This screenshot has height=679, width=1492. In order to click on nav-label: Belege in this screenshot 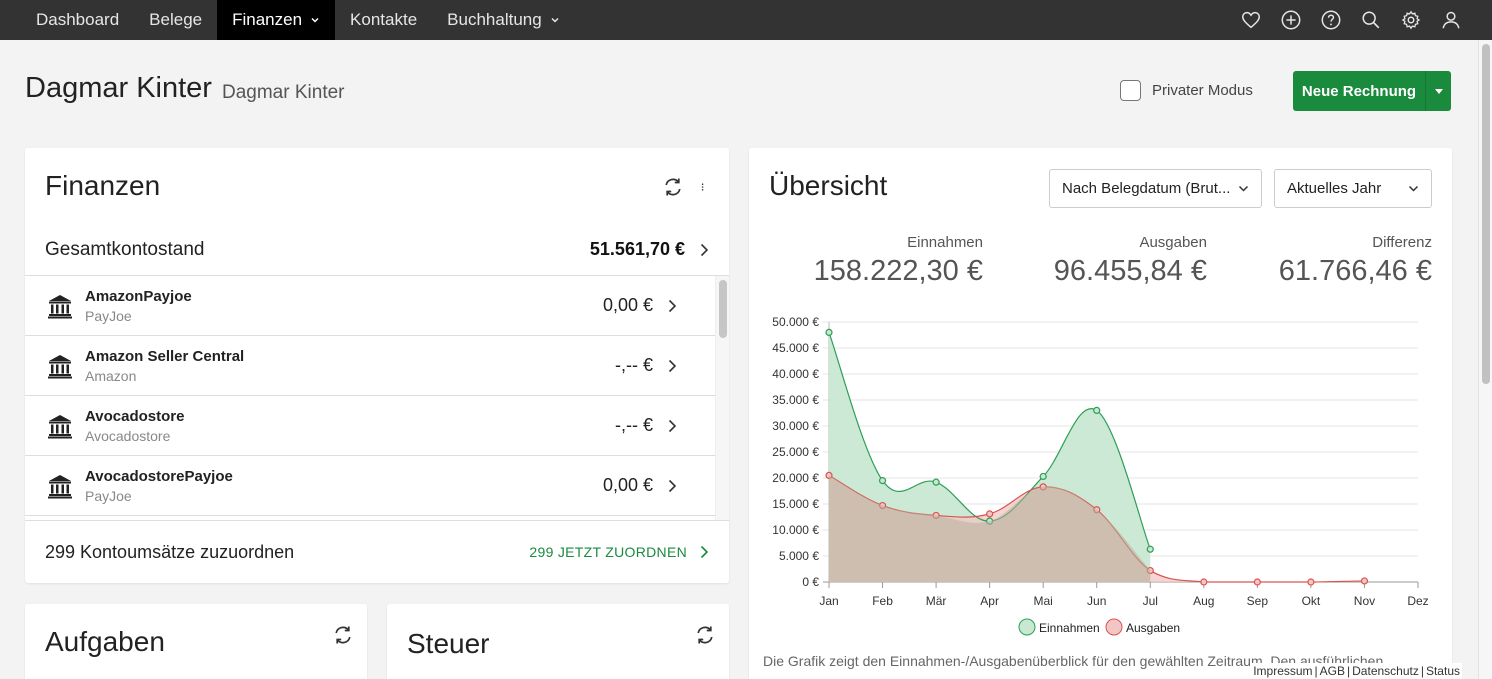, I will do `click(176, 19)`.